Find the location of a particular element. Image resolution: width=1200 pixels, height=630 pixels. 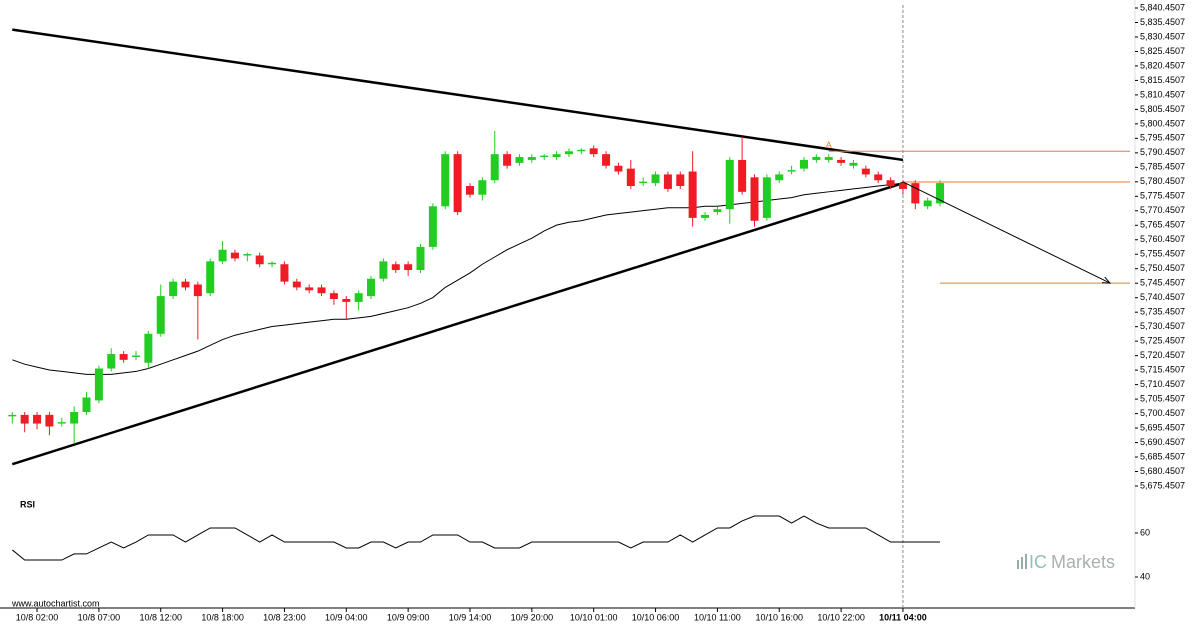

y-tick-label: 5,810.4507 is located at coordinates (1162, 94).